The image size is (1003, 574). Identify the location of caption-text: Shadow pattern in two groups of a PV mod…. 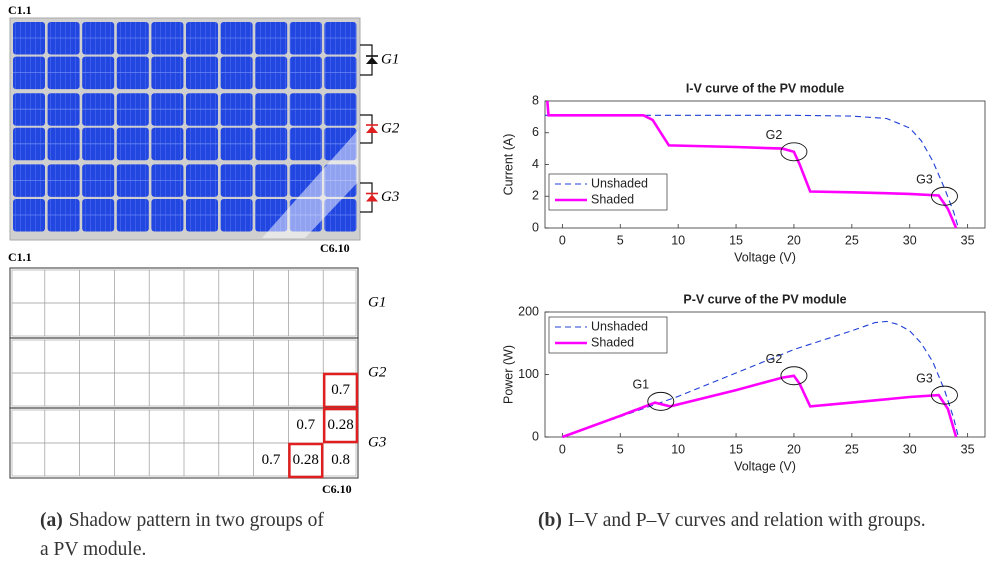
(182, 535).